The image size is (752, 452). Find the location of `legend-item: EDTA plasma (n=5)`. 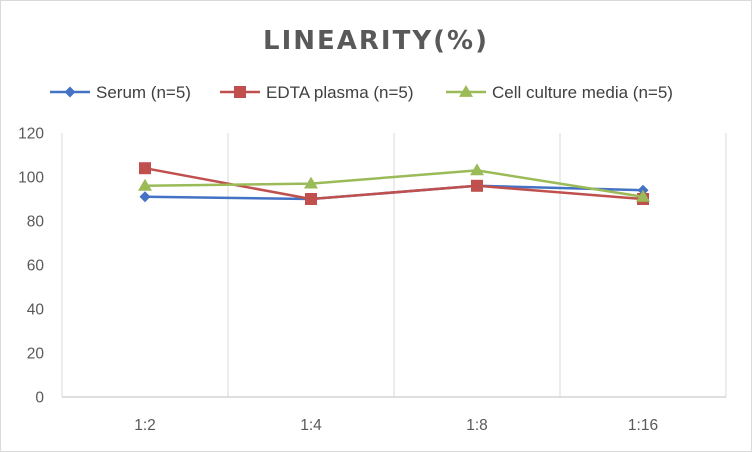

legend-item: EDTA plasma (n=5) is located at coordinates (317, 92).